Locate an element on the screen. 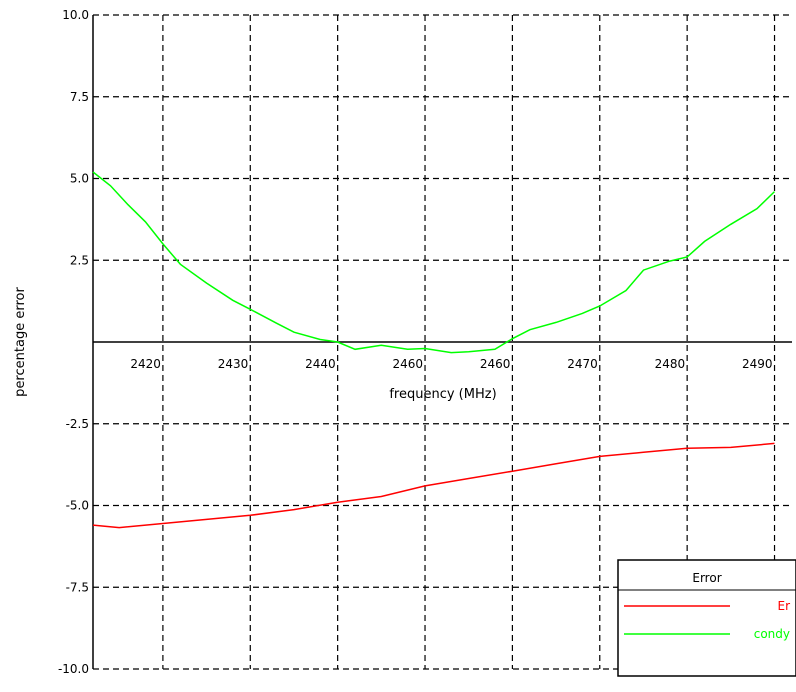  y-tick-label: 5.0 is located at coordinates (79, 179).